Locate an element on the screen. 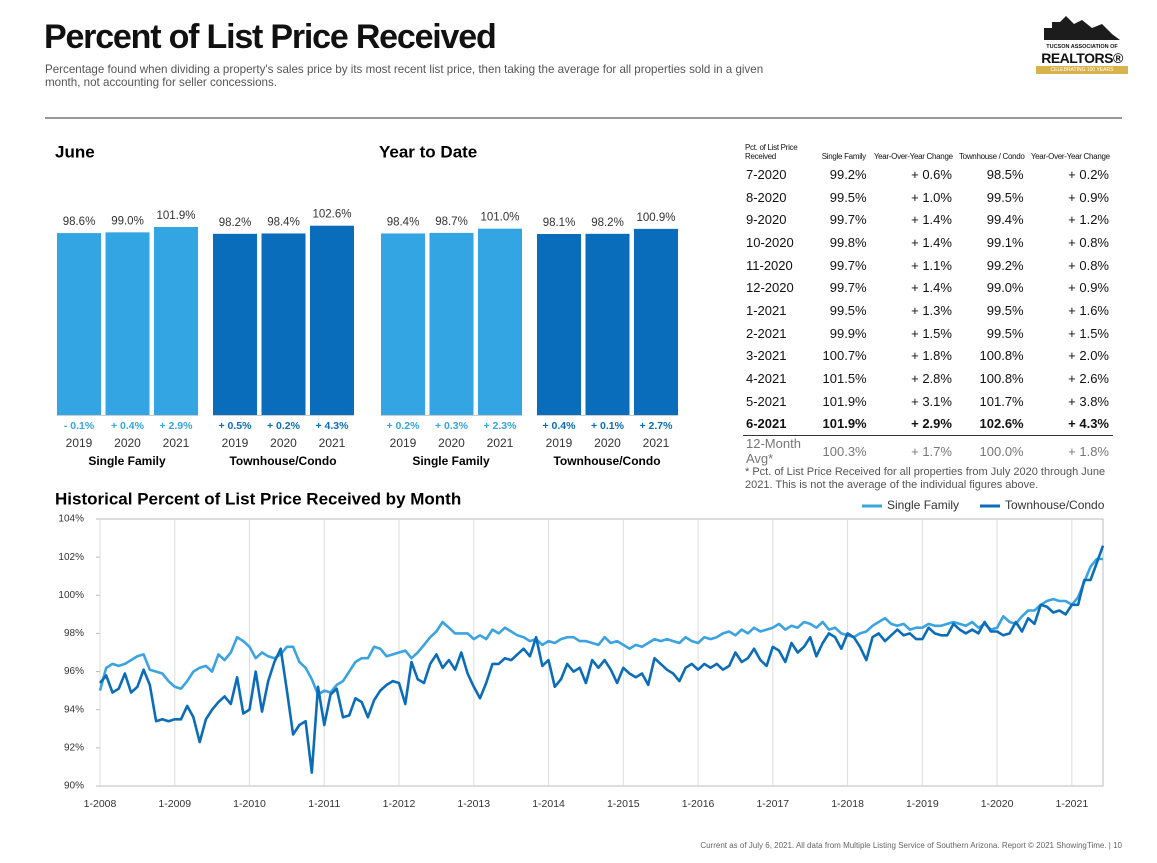  y-tick-label: 104% is located at coordinates (71, 519).